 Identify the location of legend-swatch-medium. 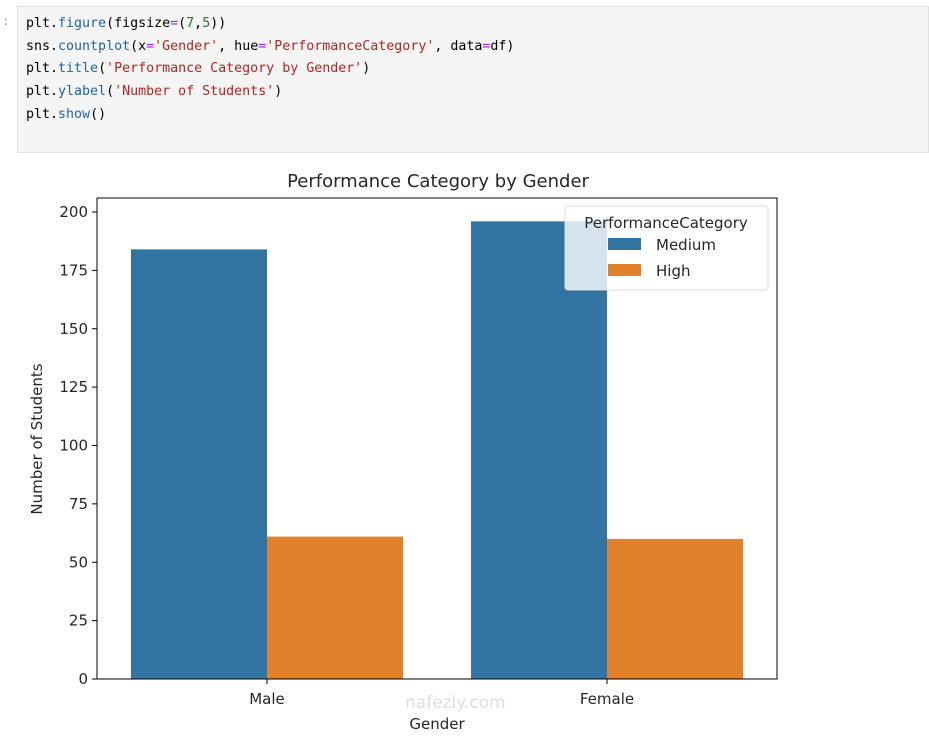
(624, 244).